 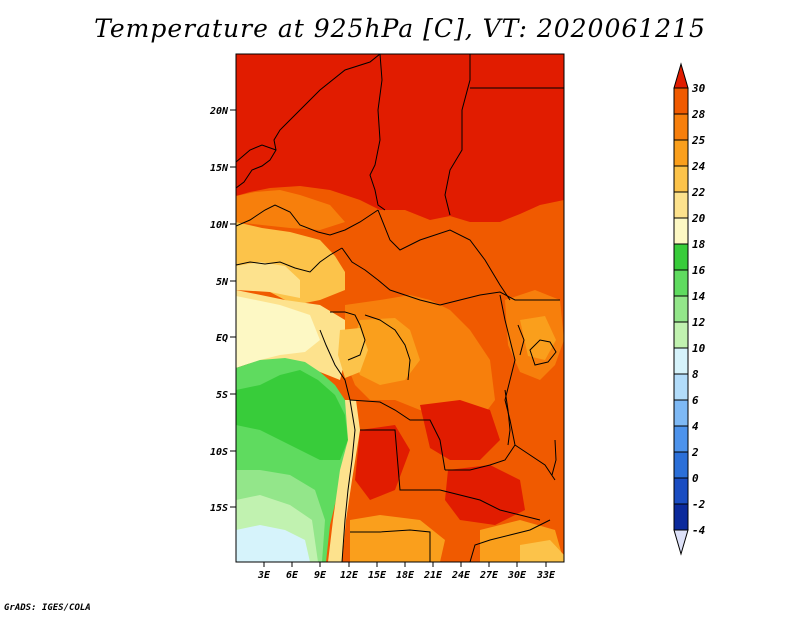 What do you see at coordinates (698, 114) in the screenshot?
I see `colorbar-label: 28` at bounding box center [698, 114].